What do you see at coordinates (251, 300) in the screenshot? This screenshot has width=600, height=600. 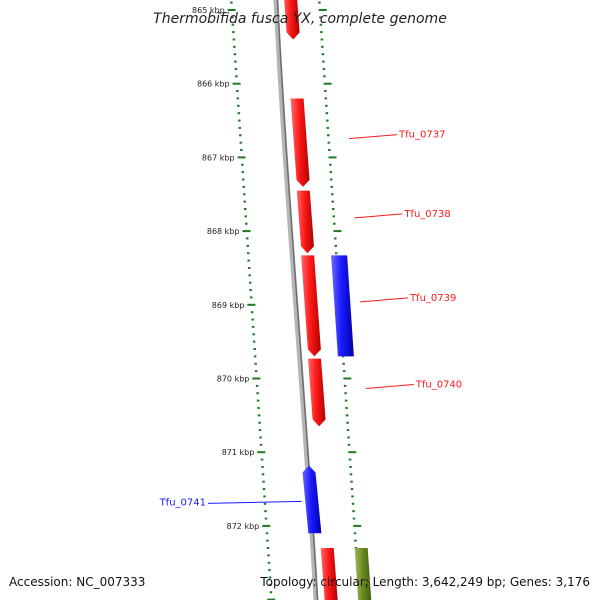 I see `scale-ticks-left` at bounding box center [251, 300].